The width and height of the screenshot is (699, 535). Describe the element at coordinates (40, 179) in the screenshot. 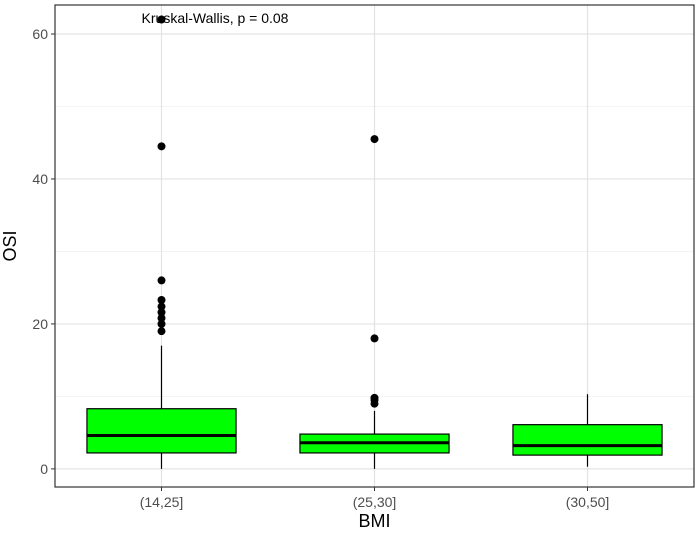

I see `y-tick-label: 40` at that location.